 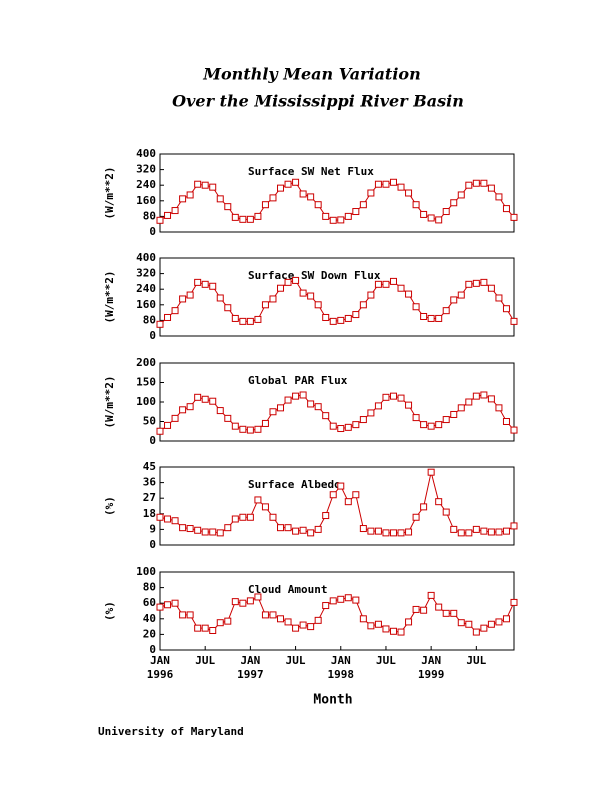 I want to click on title-line: Monthly Mean Variation, so click(x=311, y=74).